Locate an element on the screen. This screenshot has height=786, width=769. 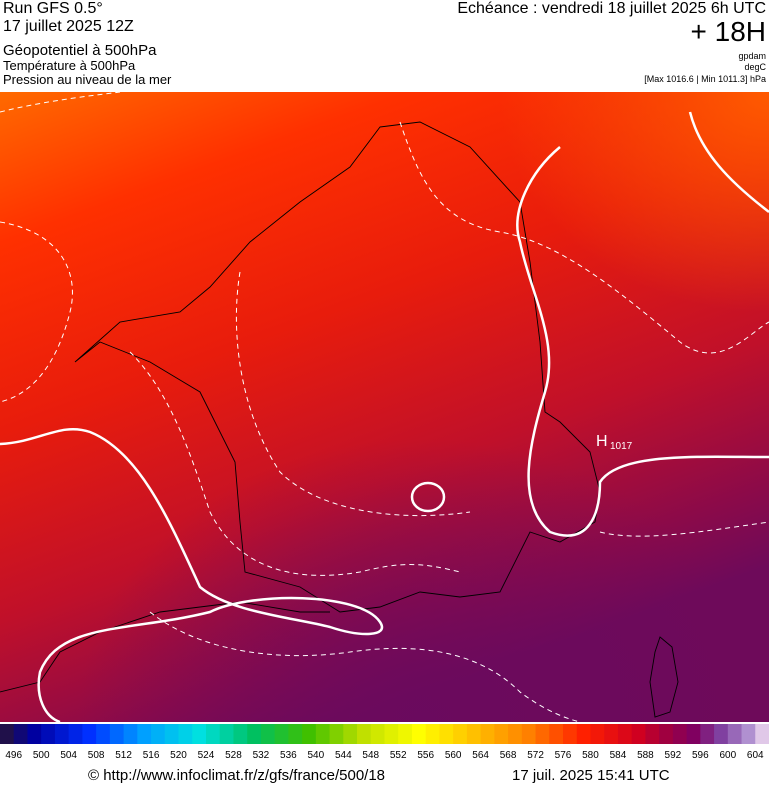
colorbar-label: 596 is located at coordinates (700, 755).